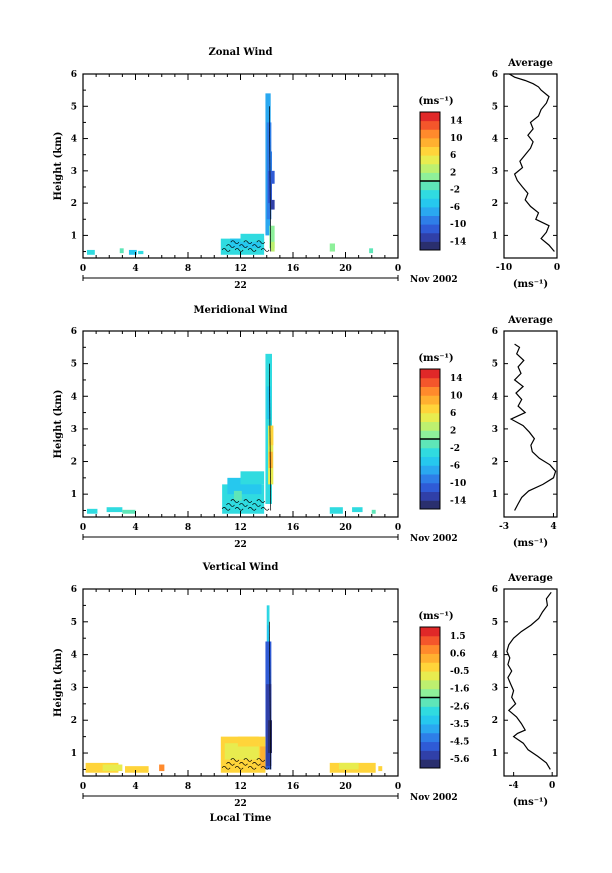 Image resolution: width=612 pixels, height=873 pixels. I want to click on y-tick-label: 3, so click(74, 430).